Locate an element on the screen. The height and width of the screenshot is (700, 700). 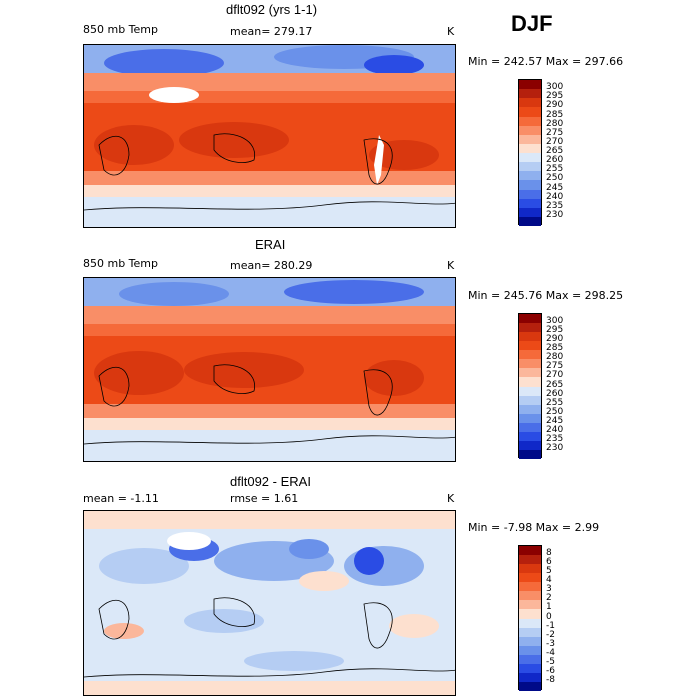
colorbar-label: 8 is located at coordinates (549, 553).